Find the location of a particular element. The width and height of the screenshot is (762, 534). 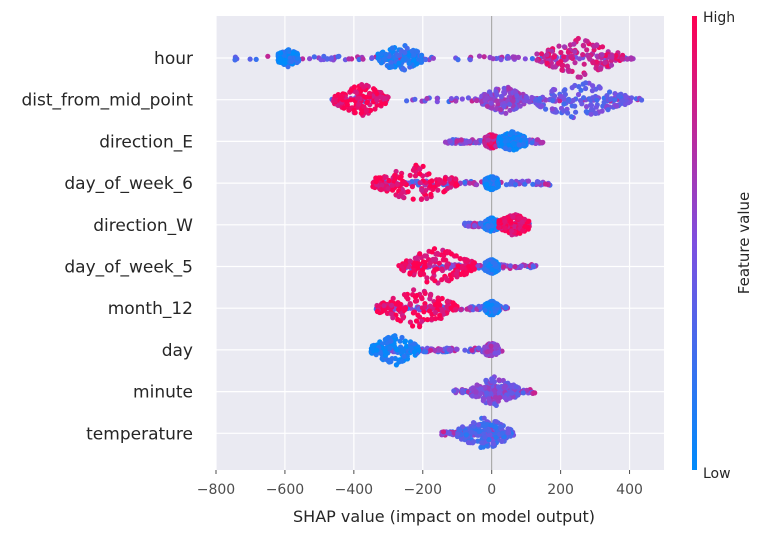

x-tick-label: 400 is located at coordinates (629, 490).